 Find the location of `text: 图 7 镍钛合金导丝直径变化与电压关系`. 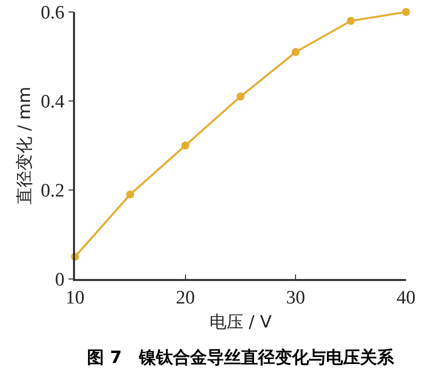

text: 图 7 镍钛合金导丝直径变化与电压关系 is located at coordinates (241, 358).